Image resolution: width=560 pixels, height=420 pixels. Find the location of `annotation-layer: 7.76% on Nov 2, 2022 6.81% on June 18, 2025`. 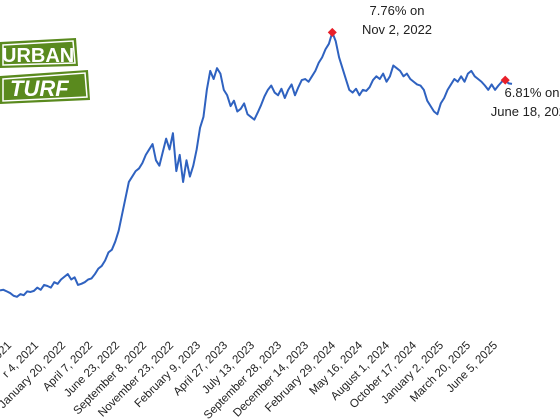

annotation-layer: 7.76% on Nov 2, 2022 6.81% on June 18, 2025 is located at coordinates (461, 61).